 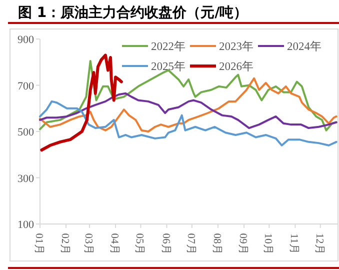 What do you see at coordinates (166, 244) in the screenshot?
I see `x-tick-label: 06月` at bounding box center [166, 244].